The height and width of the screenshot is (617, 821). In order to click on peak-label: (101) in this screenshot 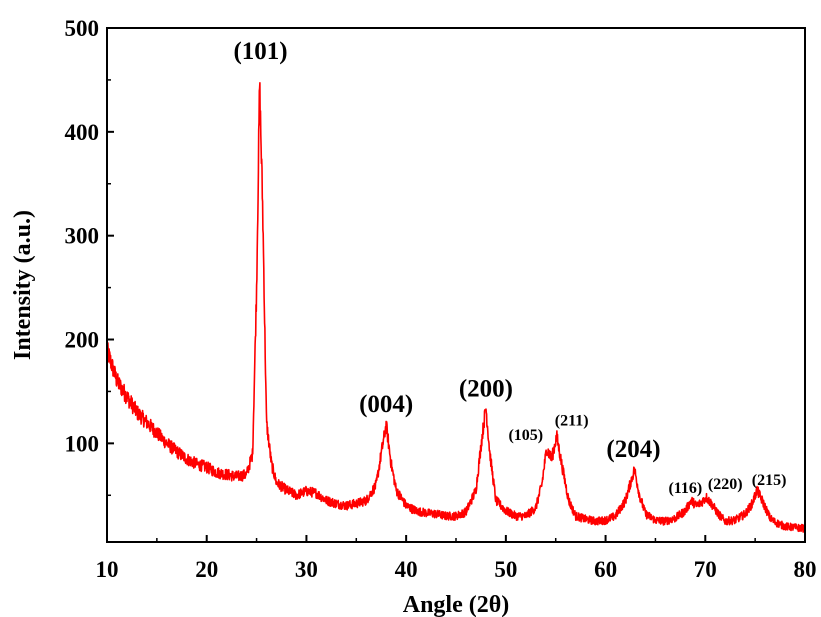, I will do `click(260, 51)`.